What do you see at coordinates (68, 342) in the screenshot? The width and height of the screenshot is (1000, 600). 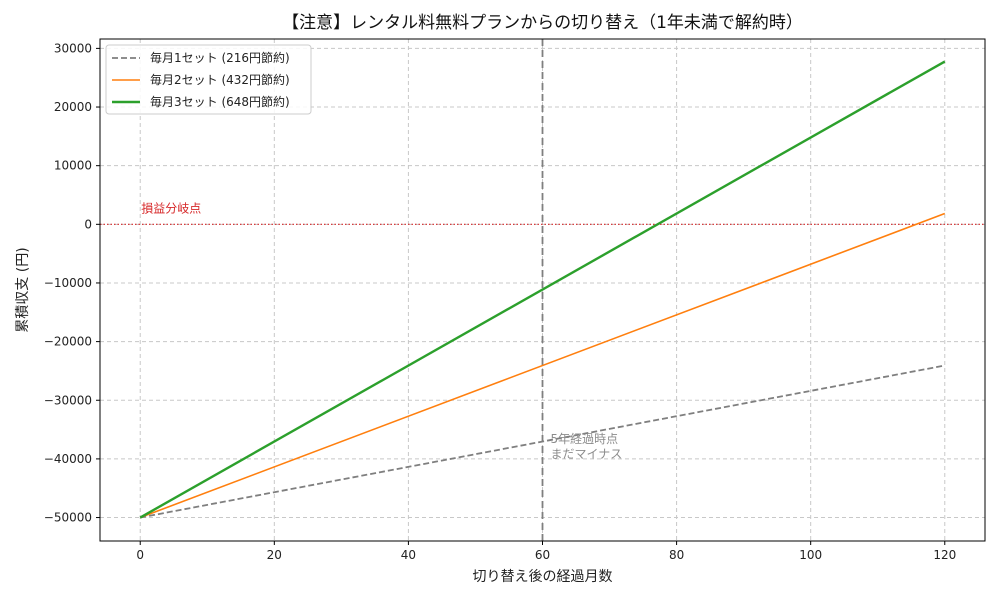 I see `y-tick-label: −20000` at bounding box center [68, 342].